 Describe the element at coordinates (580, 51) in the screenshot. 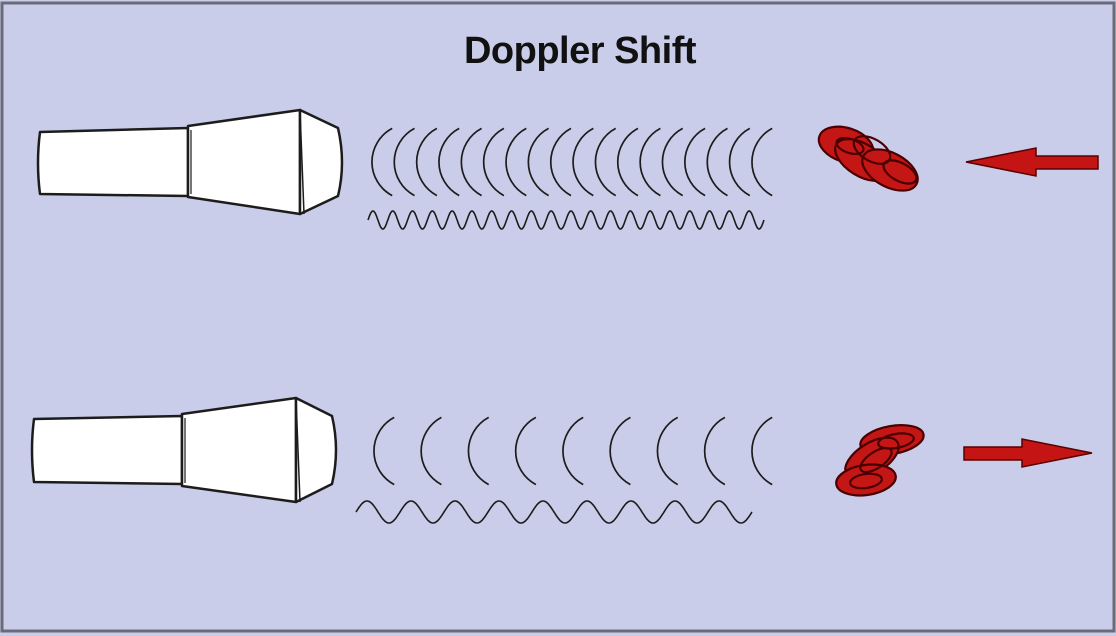

I see `diagram-title: Doppler Shift` at that location.